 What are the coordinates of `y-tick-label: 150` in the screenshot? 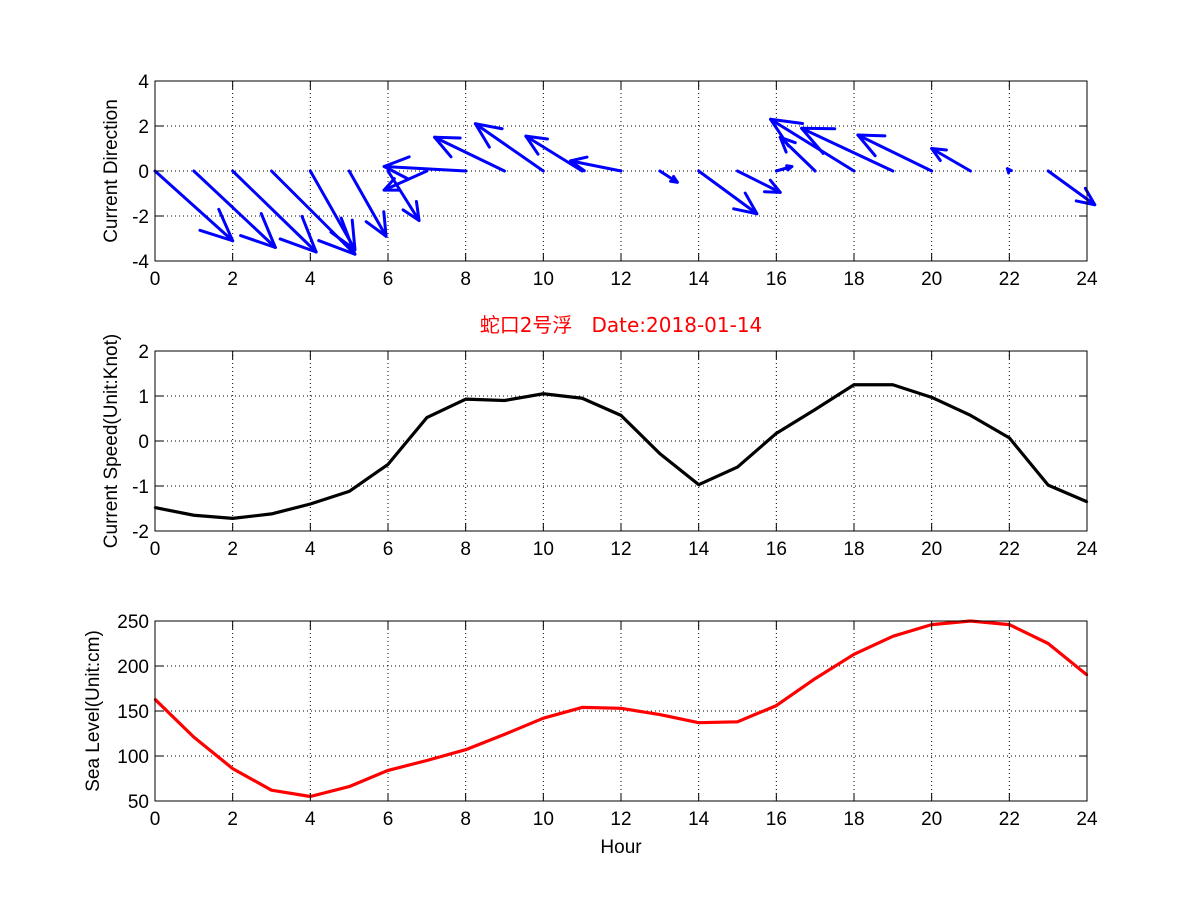 It's located at (133, 712).